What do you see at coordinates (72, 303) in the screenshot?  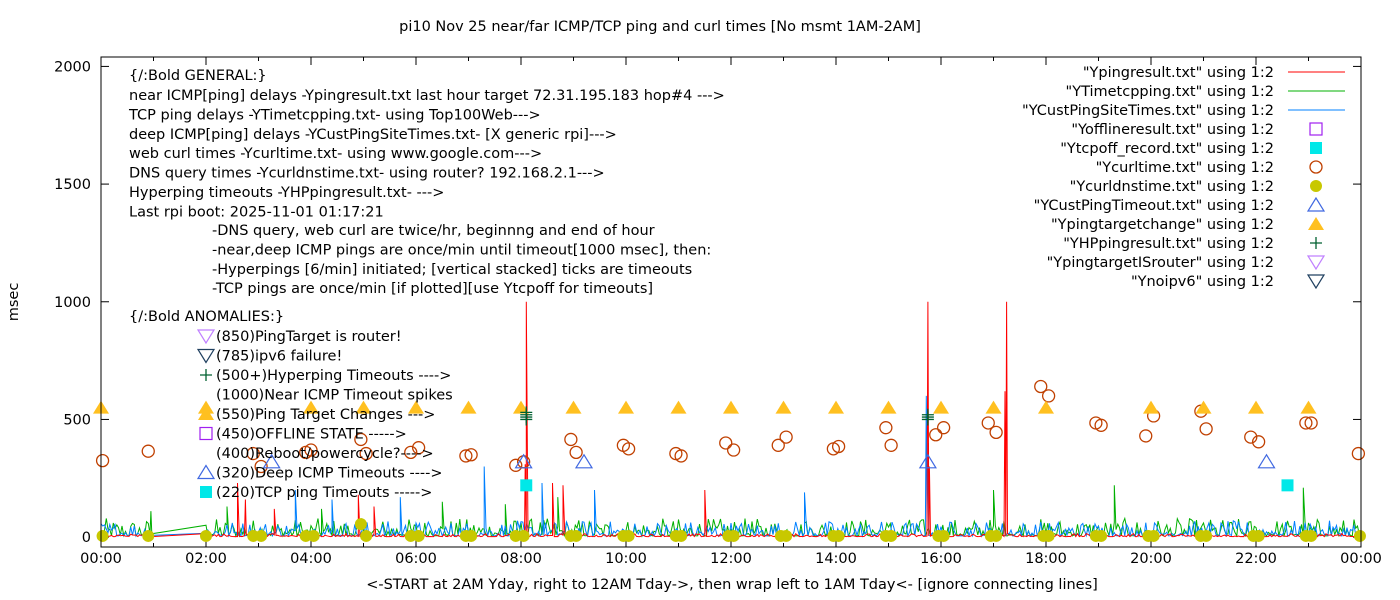 I see `y-tick-label: 1000` at bounding box center [72, 303].